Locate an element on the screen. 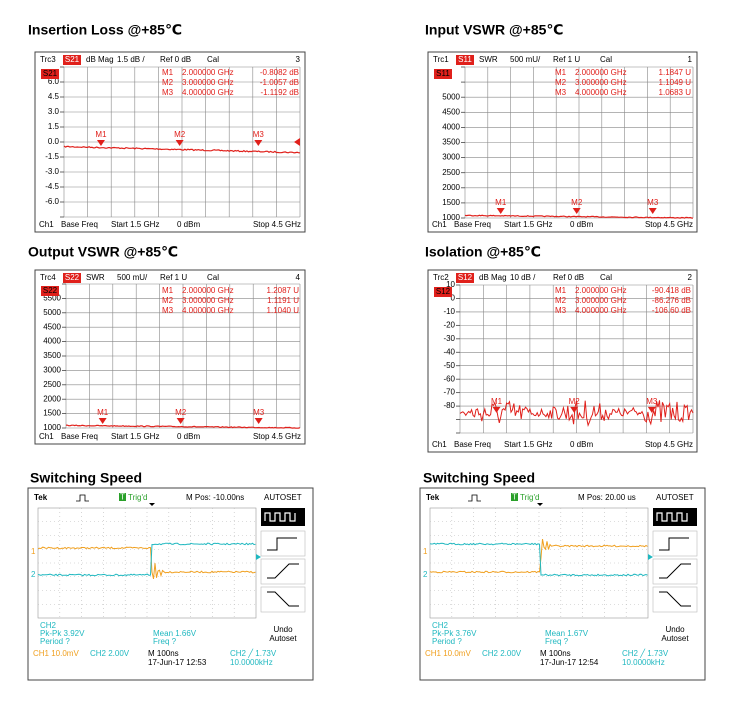  scale: 10 dB / is located at coordinates (523, 277).